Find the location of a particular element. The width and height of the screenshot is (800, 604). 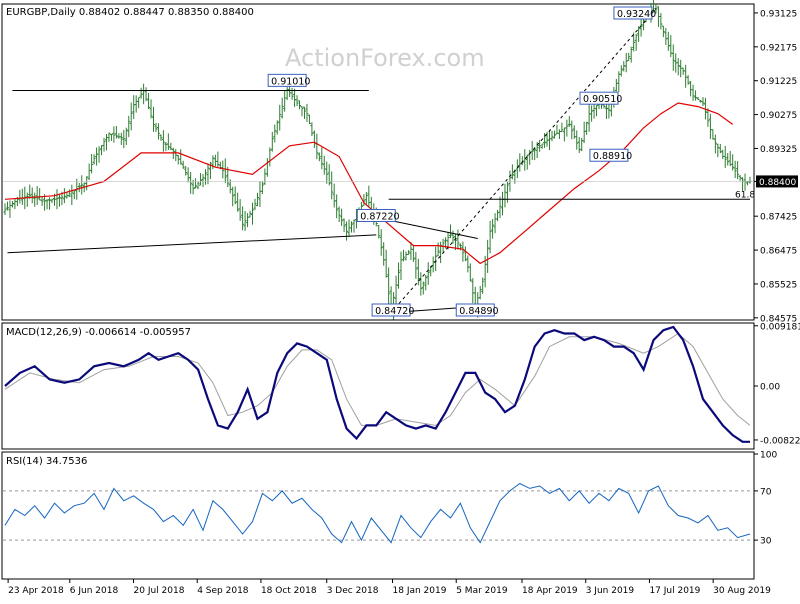

price-level-label: 0.93240 is located at coordinates (634, 13).